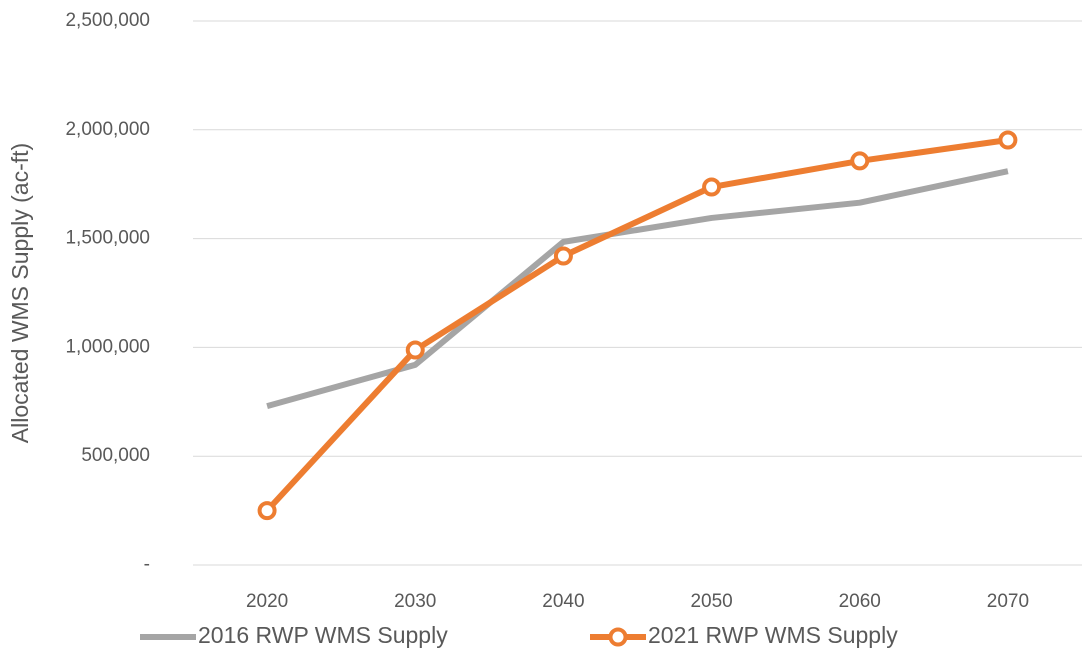 The width and height of the screenshot is (1084, 654). Describe the element at coordinates (618, 637) in the screenshot. I see `legend-marker` at that location.